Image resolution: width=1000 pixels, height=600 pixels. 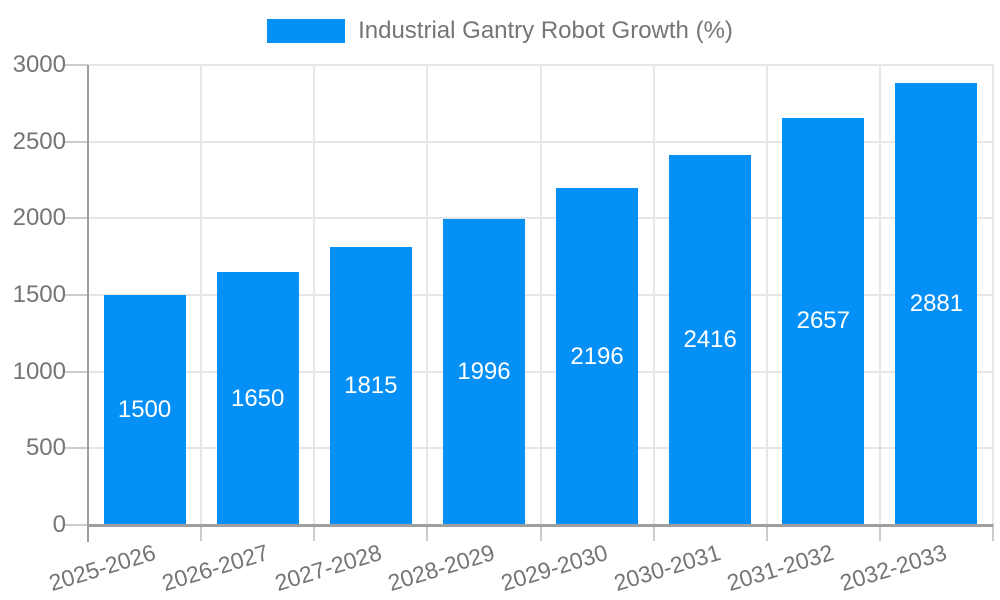 I want to click on bar-value-label: 2881, so click(x=936, y=304).